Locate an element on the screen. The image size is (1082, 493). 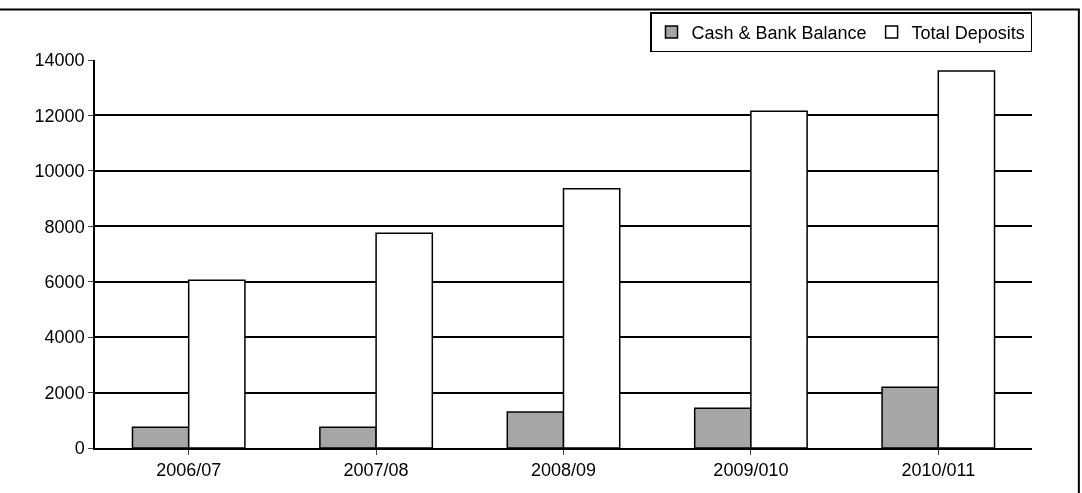
y-tick-label: 14000 is located at coordinates (59, 60).